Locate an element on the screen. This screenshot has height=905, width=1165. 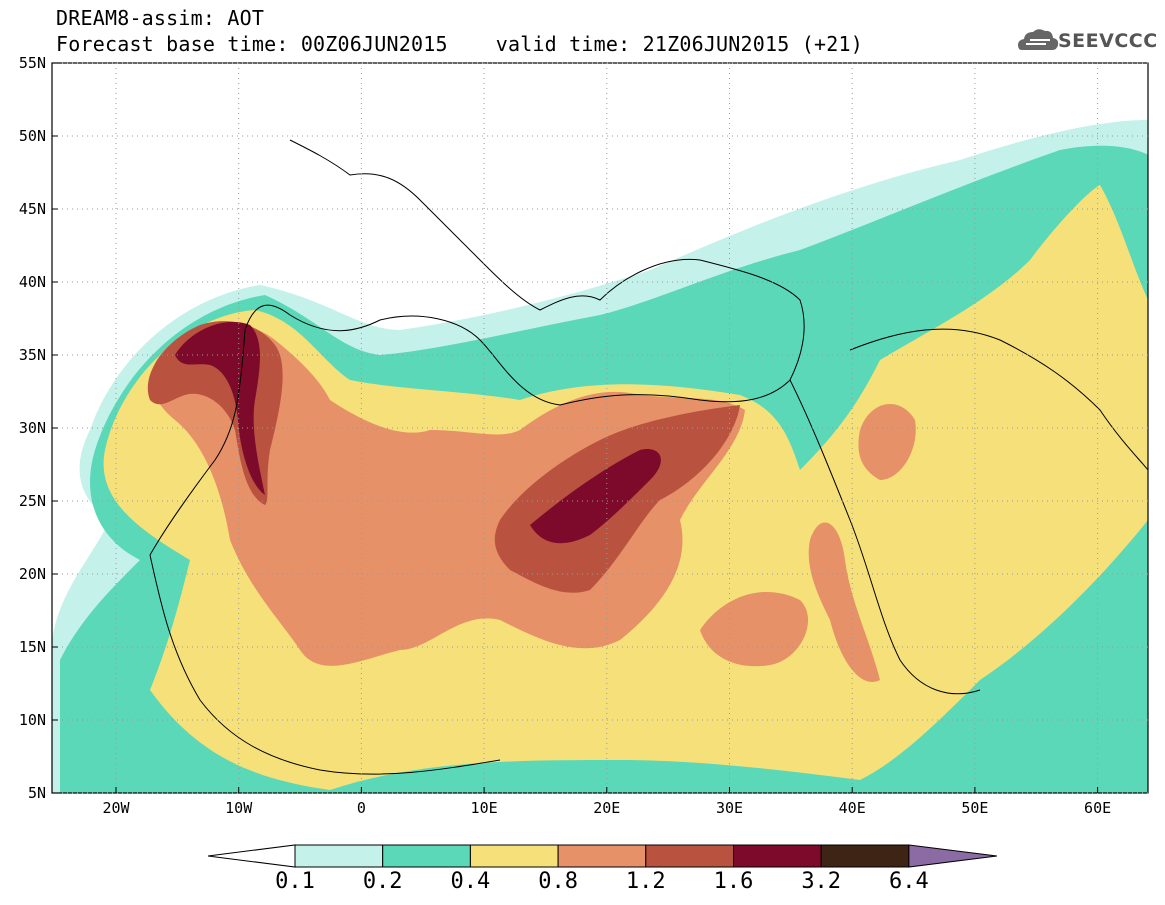
map-title: DREAM8-assim: AOT is located at coordinates (160, 18).